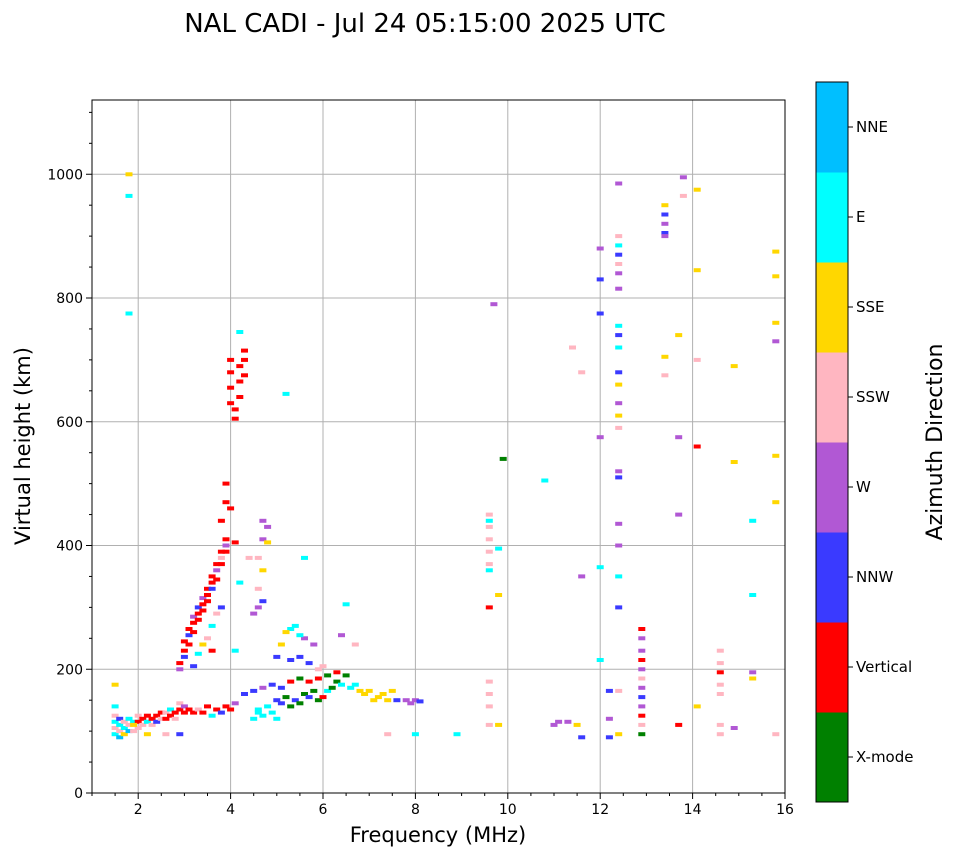 The width and height of the screenshot is (958, 857). Describe the element at coordinates (785, 810) in the screenshot. I see `x-tick-label: 16` at that location.